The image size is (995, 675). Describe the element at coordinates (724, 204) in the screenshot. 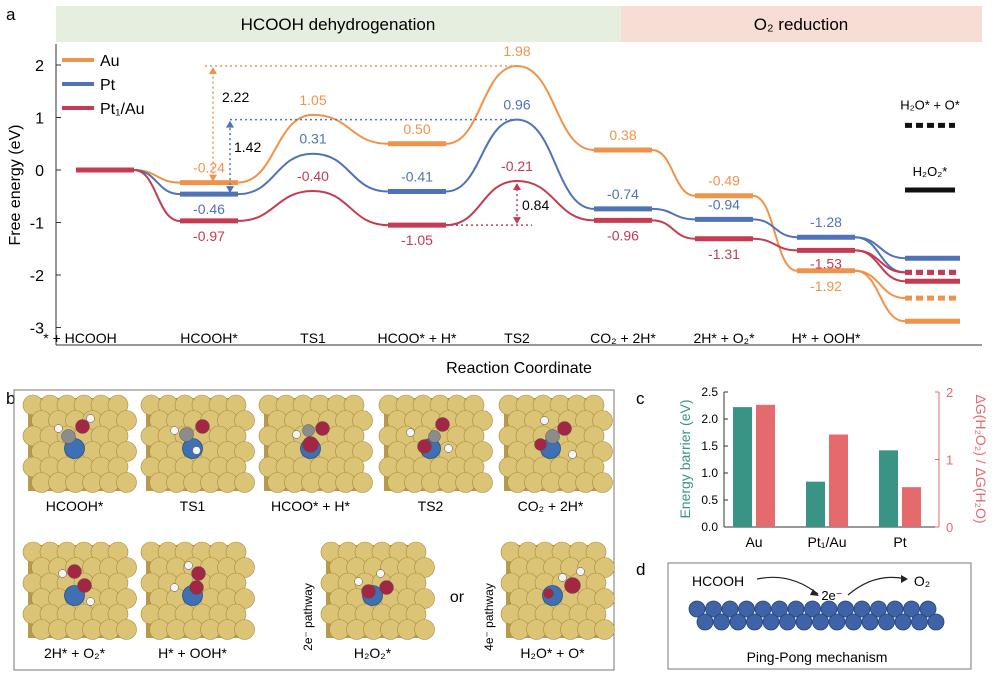

I see `energy-value-label: -0.94` at that location.